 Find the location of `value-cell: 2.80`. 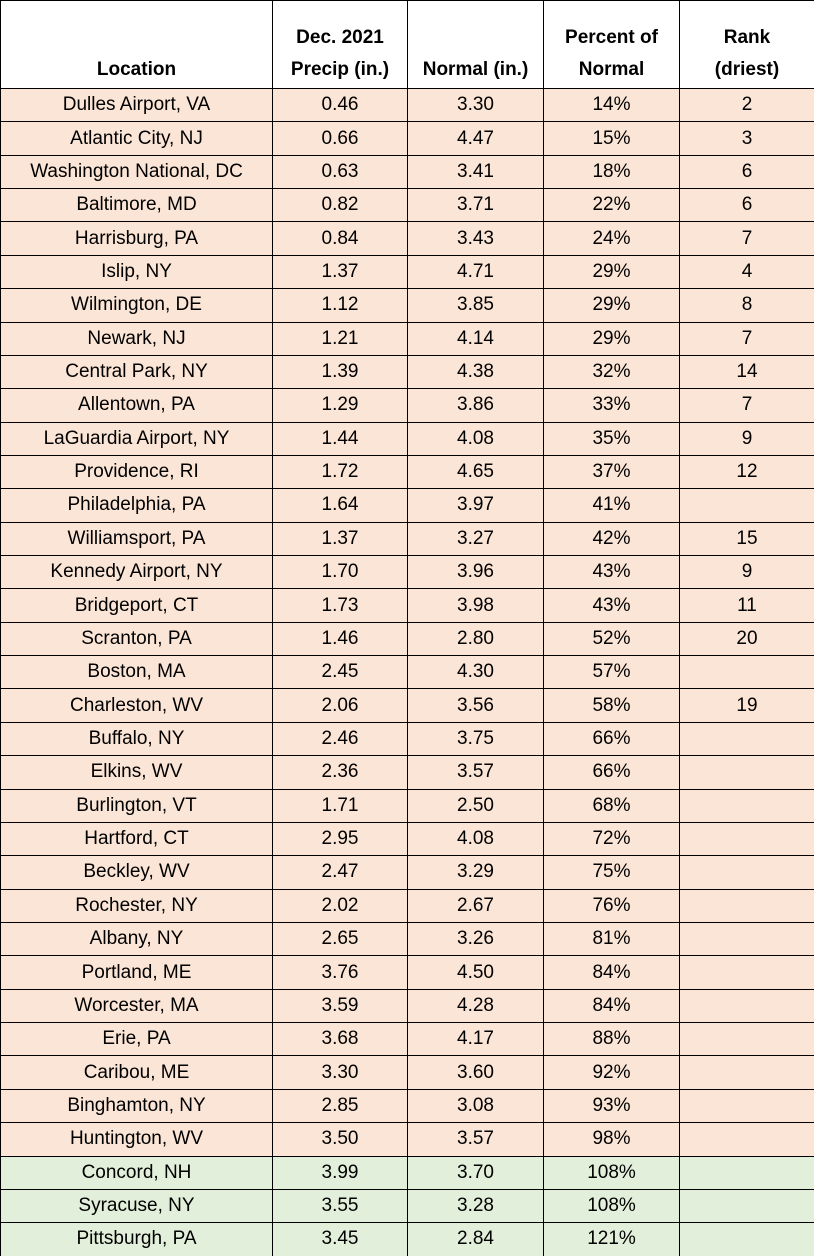

value-cell: 2.80 is located at coordinates (475, 639).